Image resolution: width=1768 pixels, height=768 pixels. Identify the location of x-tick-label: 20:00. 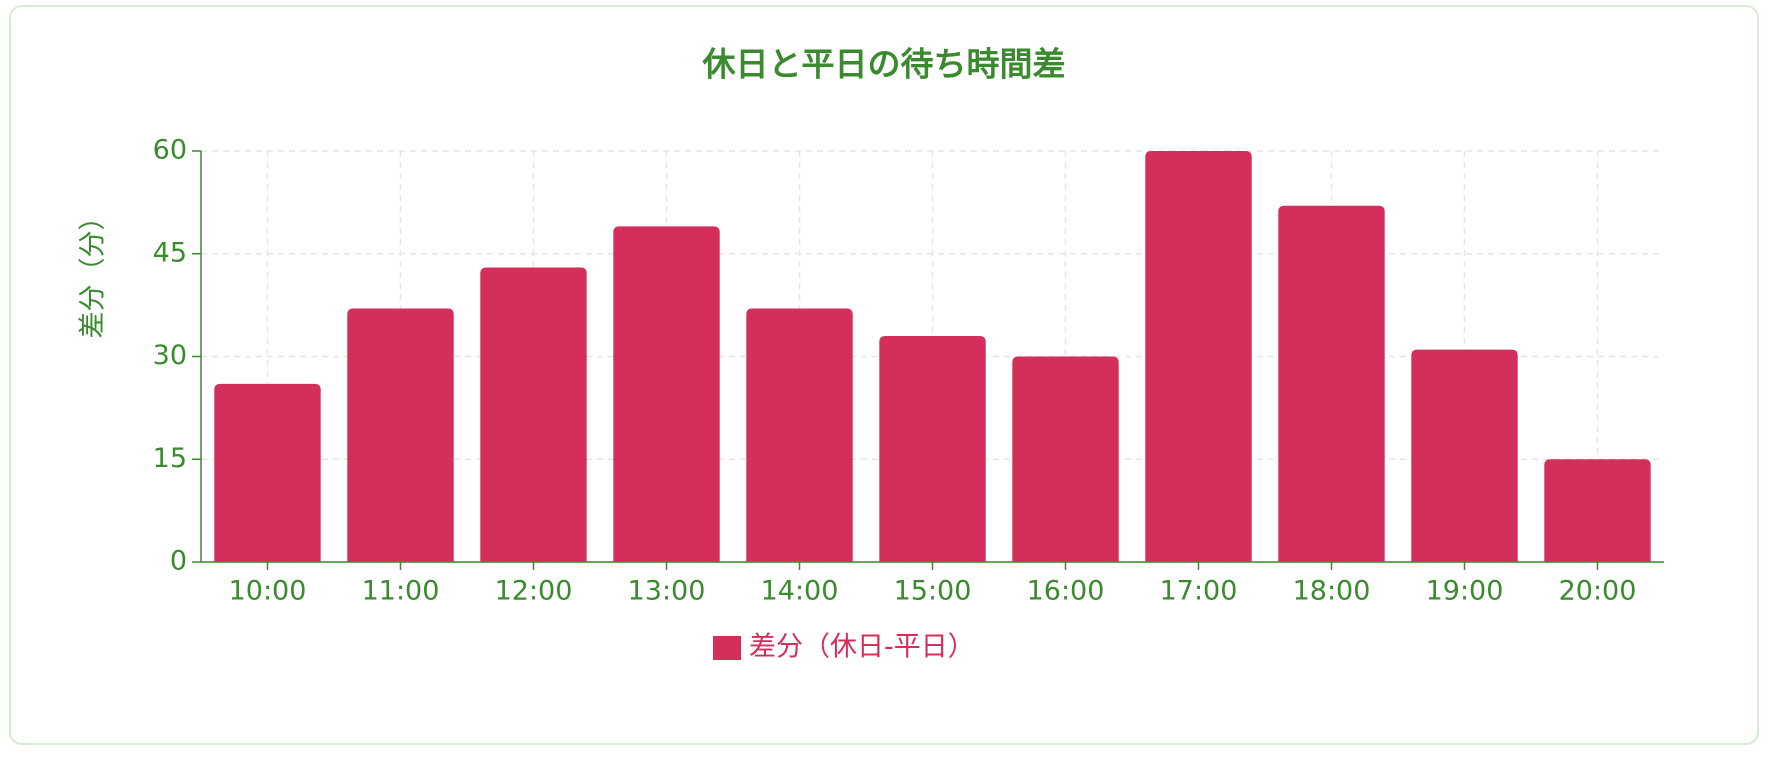
(1598, 591).